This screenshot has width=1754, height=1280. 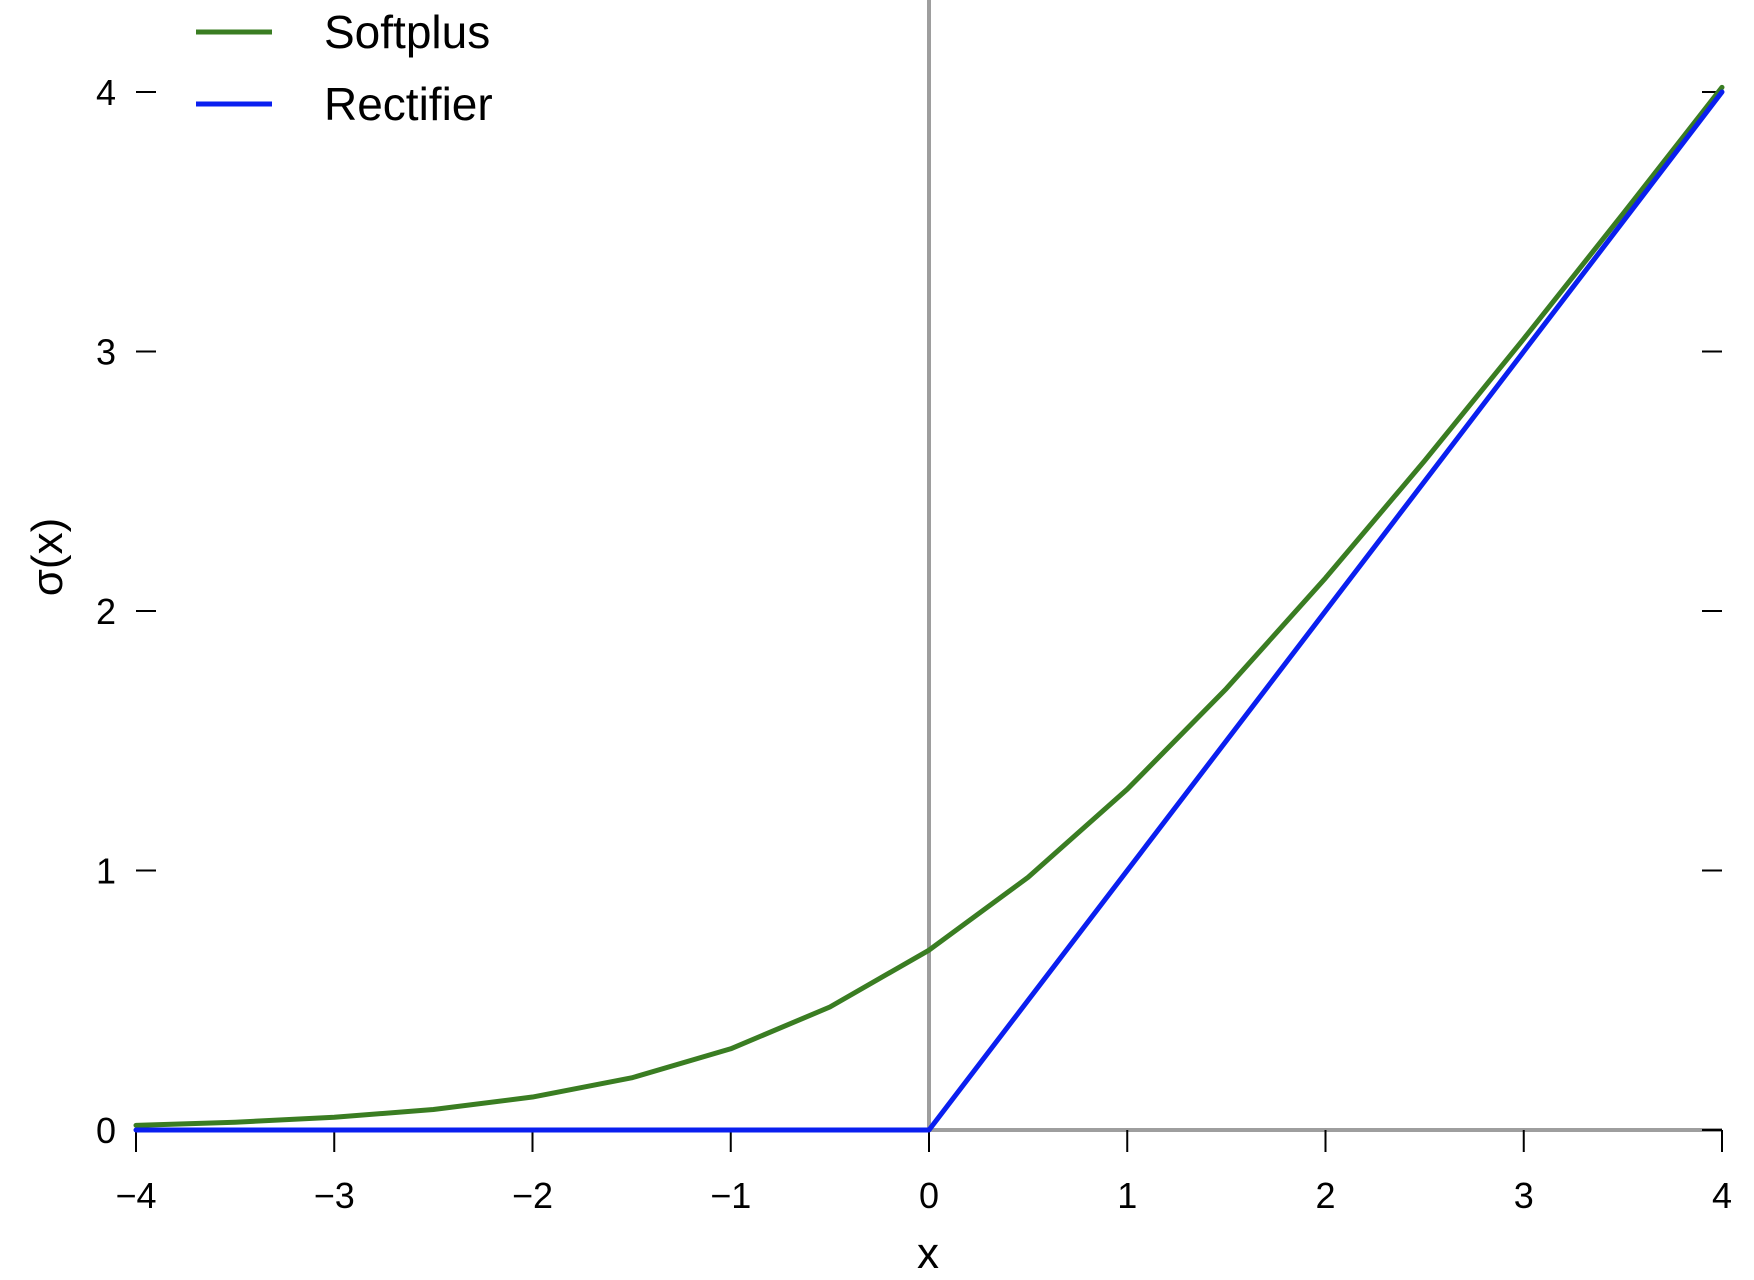 I want to click on y-tick-label: 4, so click(x=106, y=92).